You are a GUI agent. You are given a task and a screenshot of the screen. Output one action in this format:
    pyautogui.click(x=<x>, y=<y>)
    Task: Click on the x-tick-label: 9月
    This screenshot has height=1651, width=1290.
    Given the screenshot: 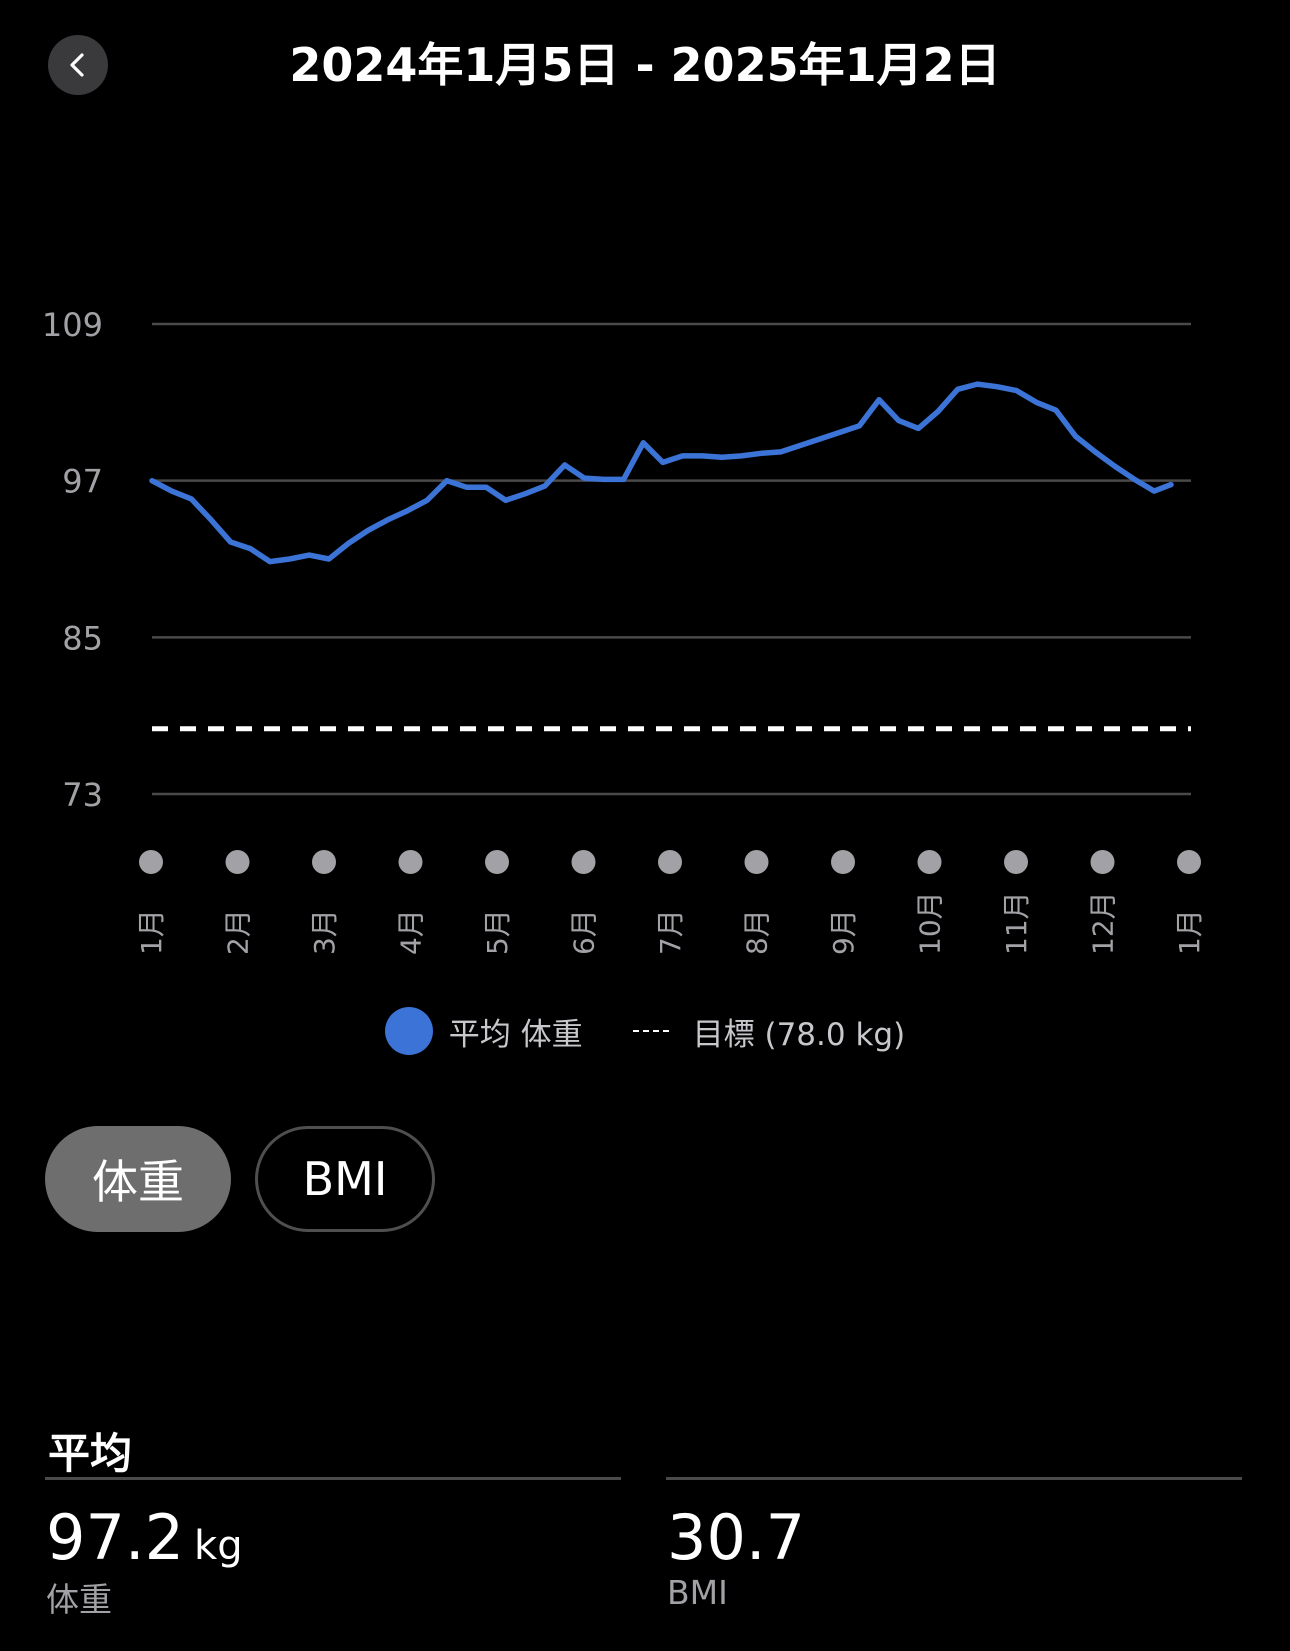 What is the action you would take?
    pyautogui.click(x=843, y=932)
    